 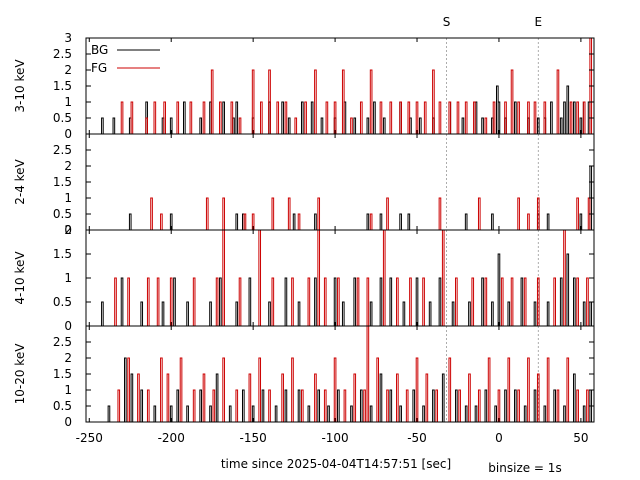 I want to click on y-axis-label-2: 2-4 keV, so click(x=20, y=181).